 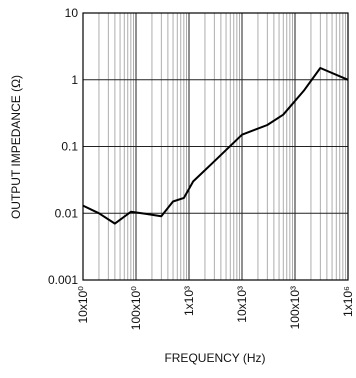 What do you see at coordinates (83, 305) in the screenshot?
I see `x-tick-label: 10x10⁰` at bounding box center [83, 305].